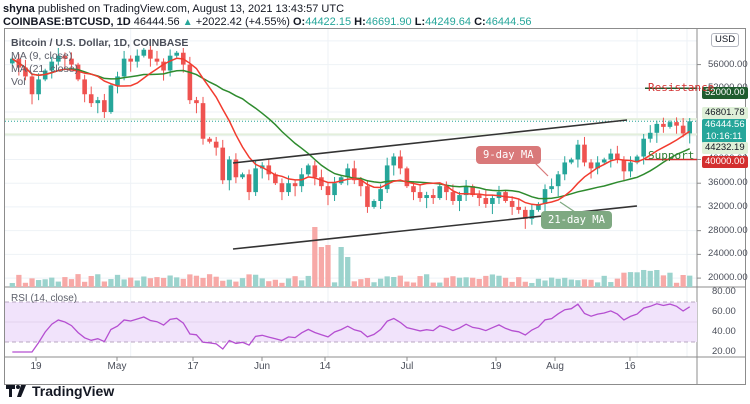 The width and height of the screenshot is (750, 404). What do you see at coordinates (728, 278) in the screenshot?
I see `price-tick: 20000.00` at bounding box center [728, 278].